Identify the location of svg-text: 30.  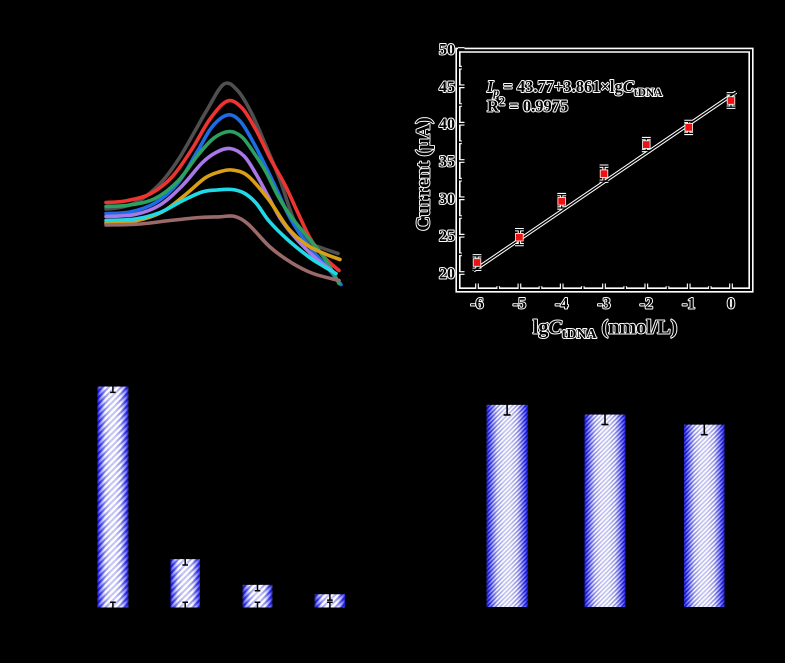
(447, 199).